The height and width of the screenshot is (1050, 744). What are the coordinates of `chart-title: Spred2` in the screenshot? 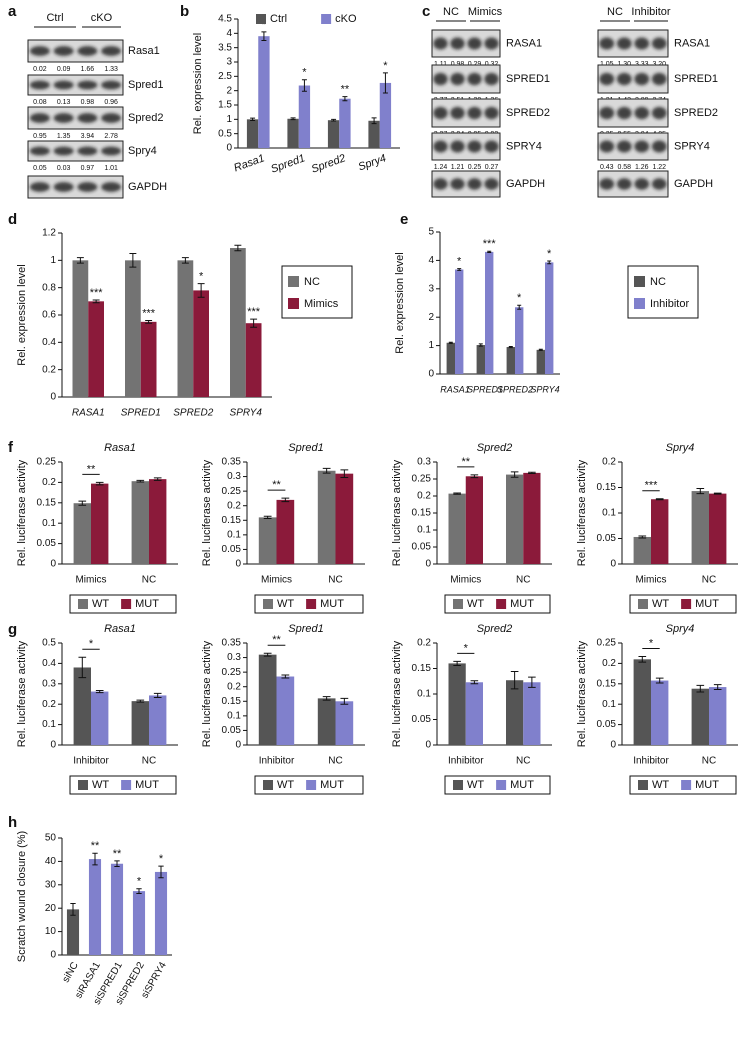 It's located at (494, 448).